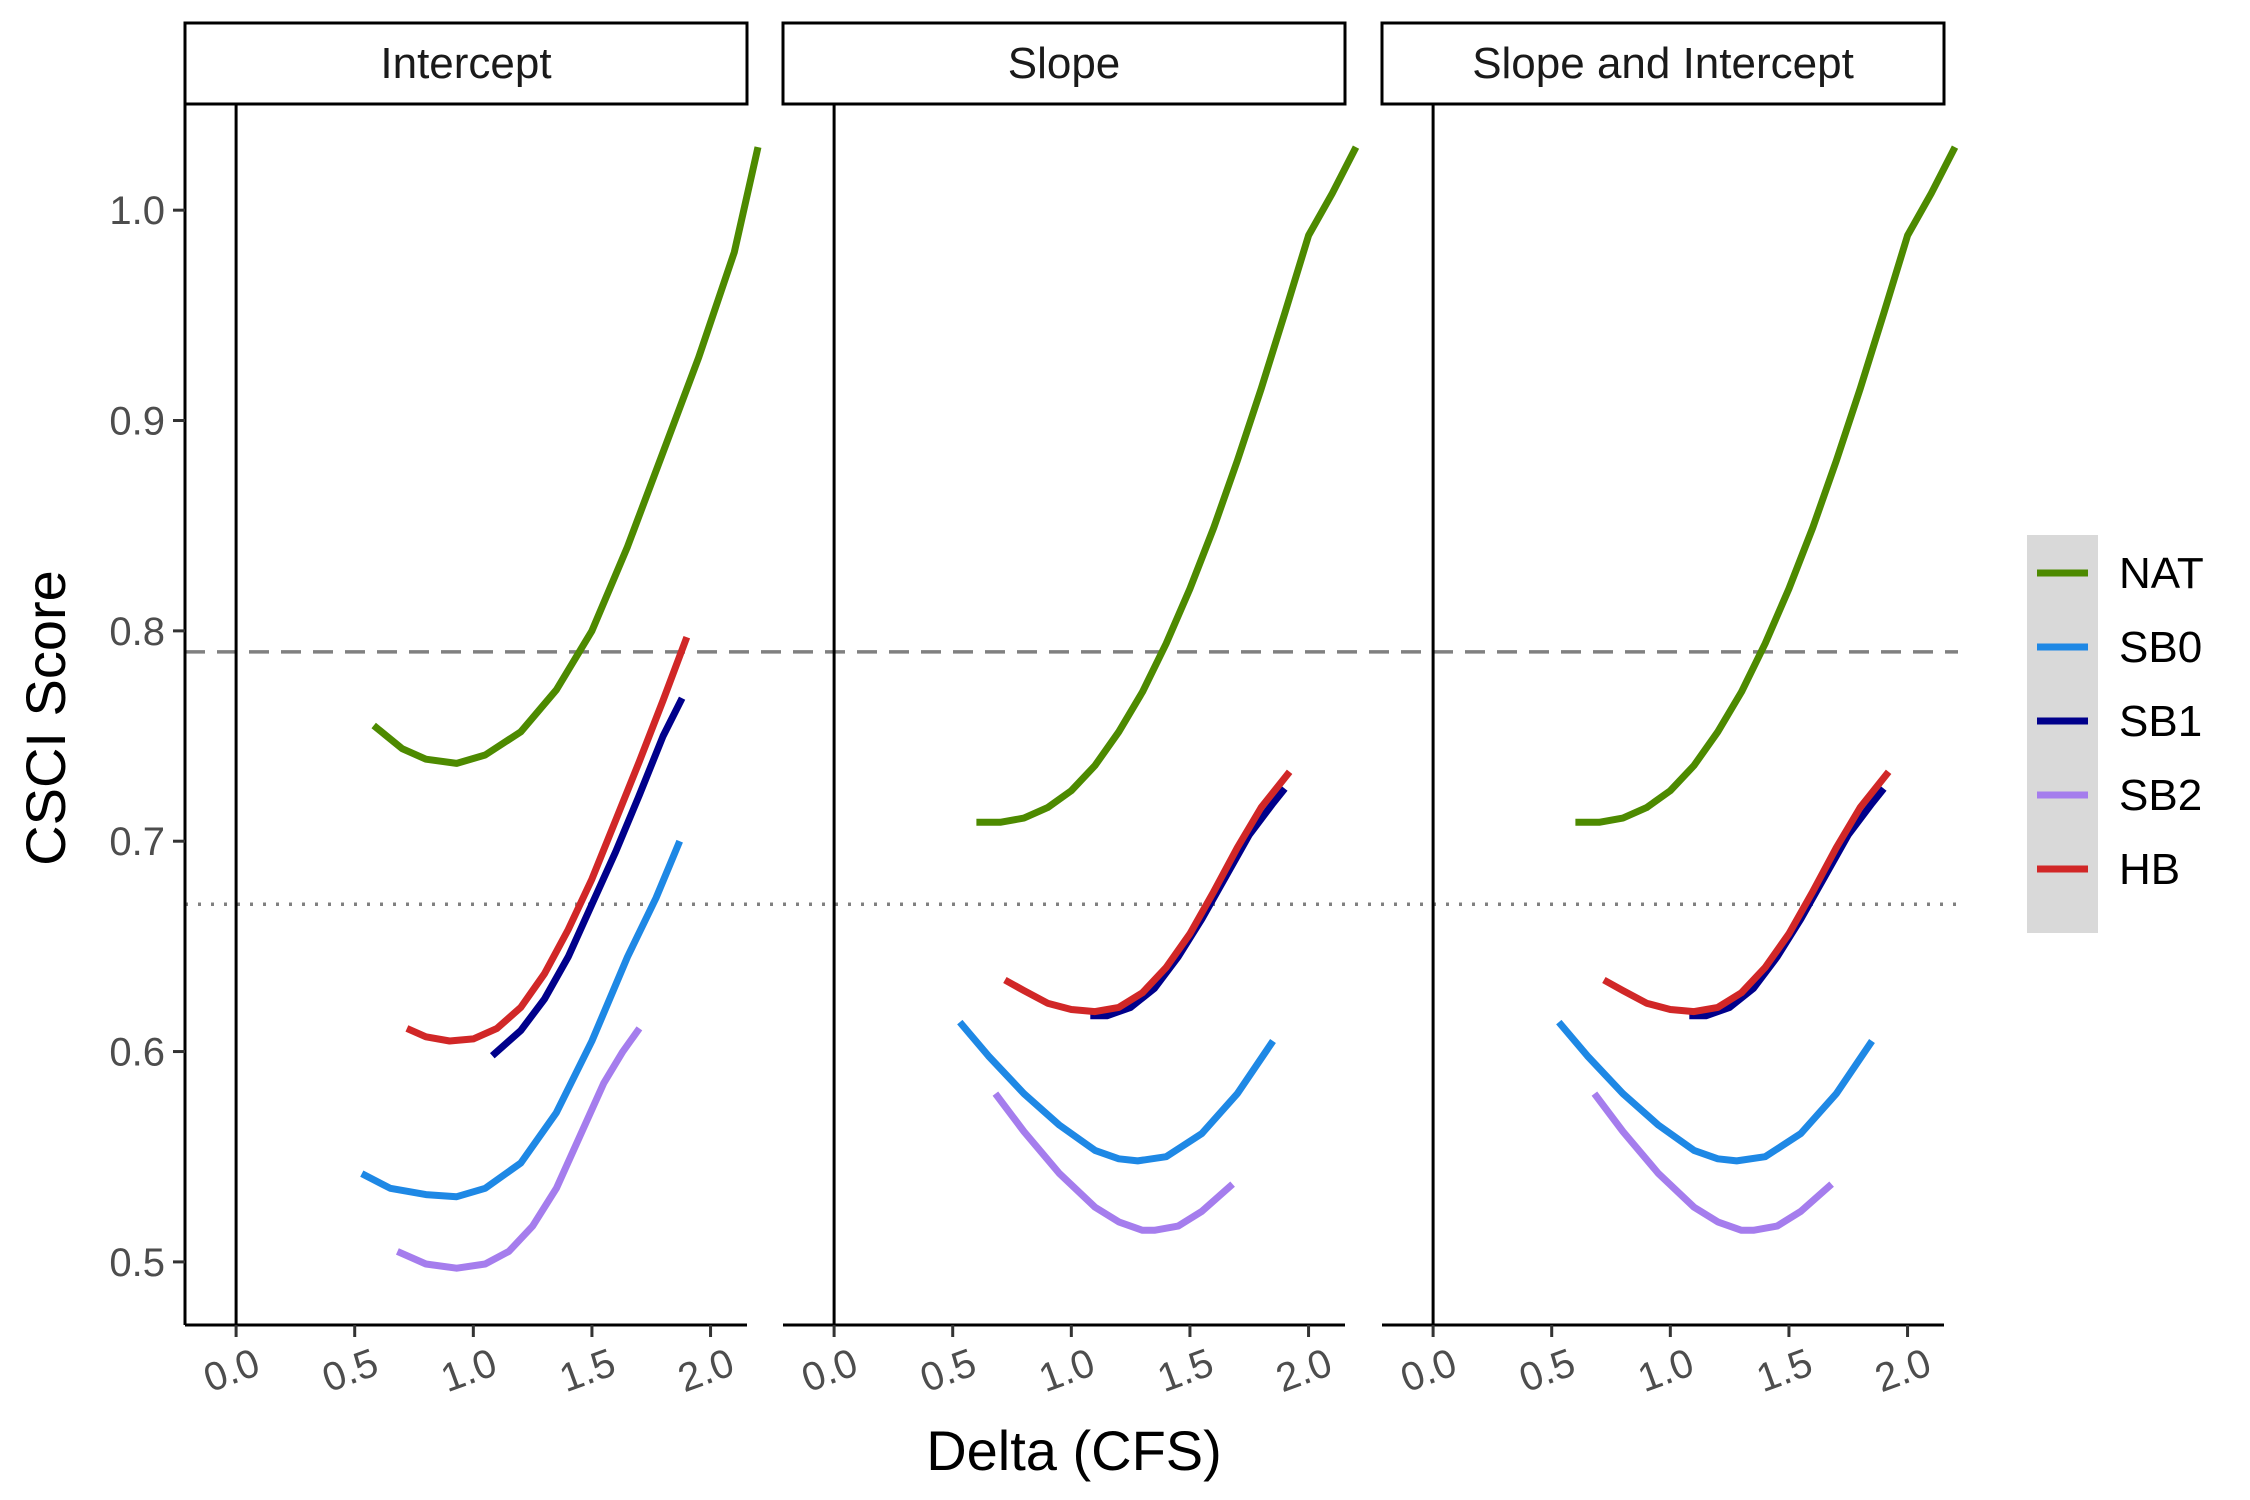 This screenshot has width=2250, height=1500. I want to click on series-line-sb1, so click(587, 877).